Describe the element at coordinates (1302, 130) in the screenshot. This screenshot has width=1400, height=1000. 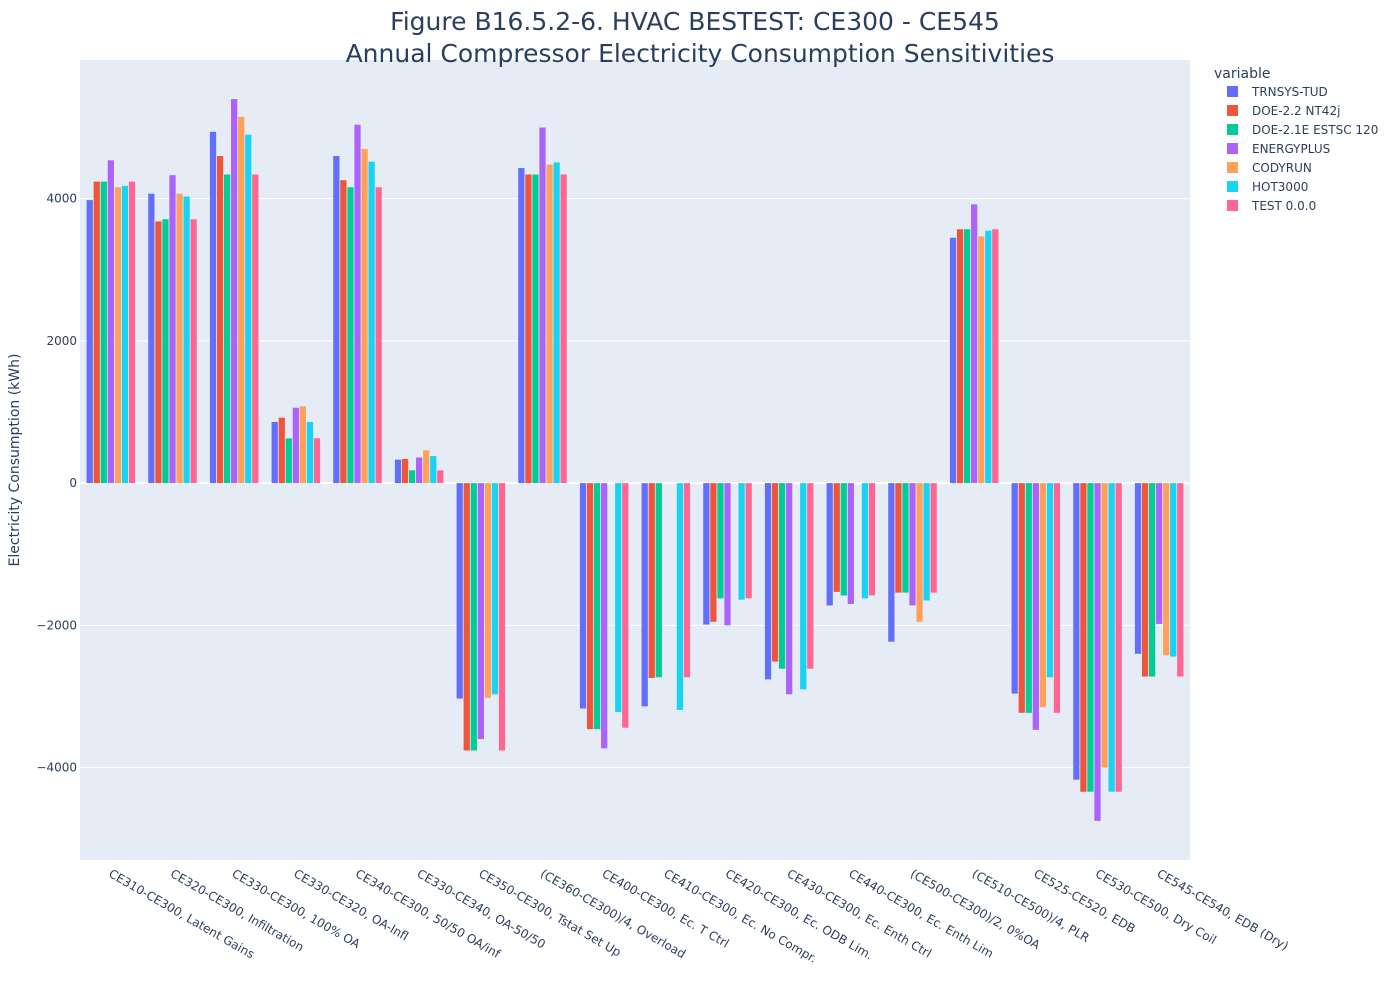
I see `legend-item: DOE-2.1E ESTSC 120` at that location.